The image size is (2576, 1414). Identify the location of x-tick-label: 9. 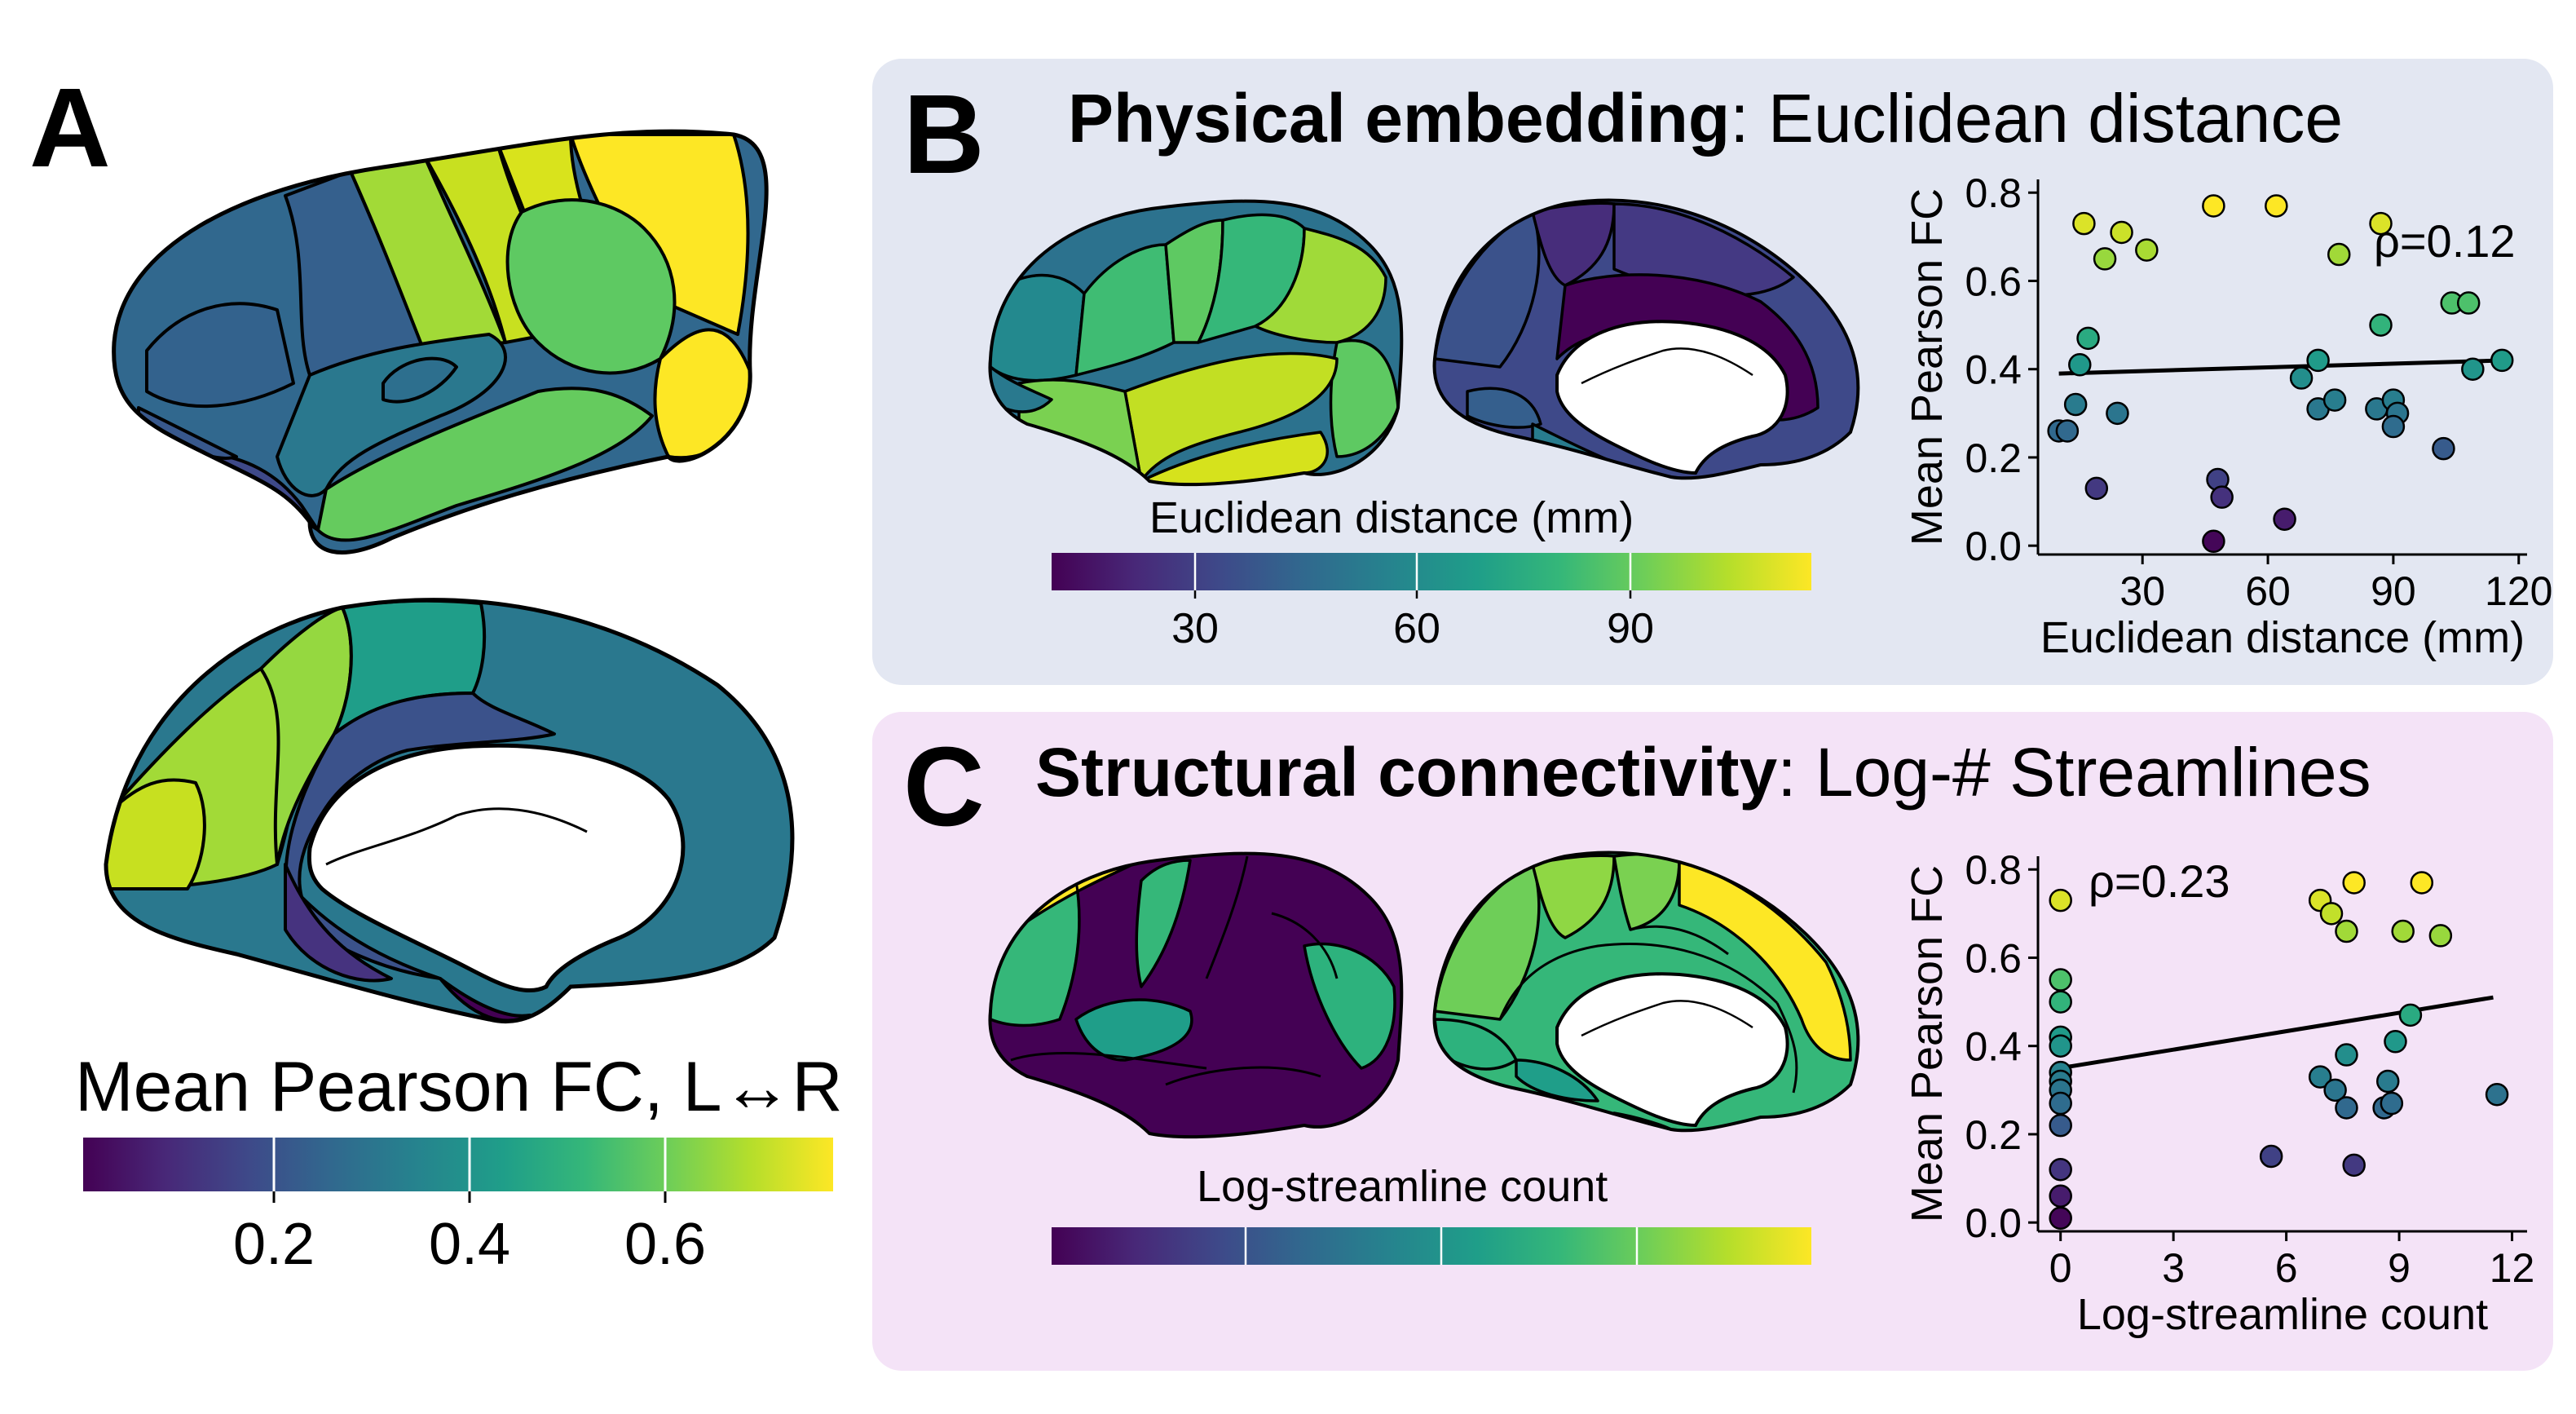
(2399, 1268).